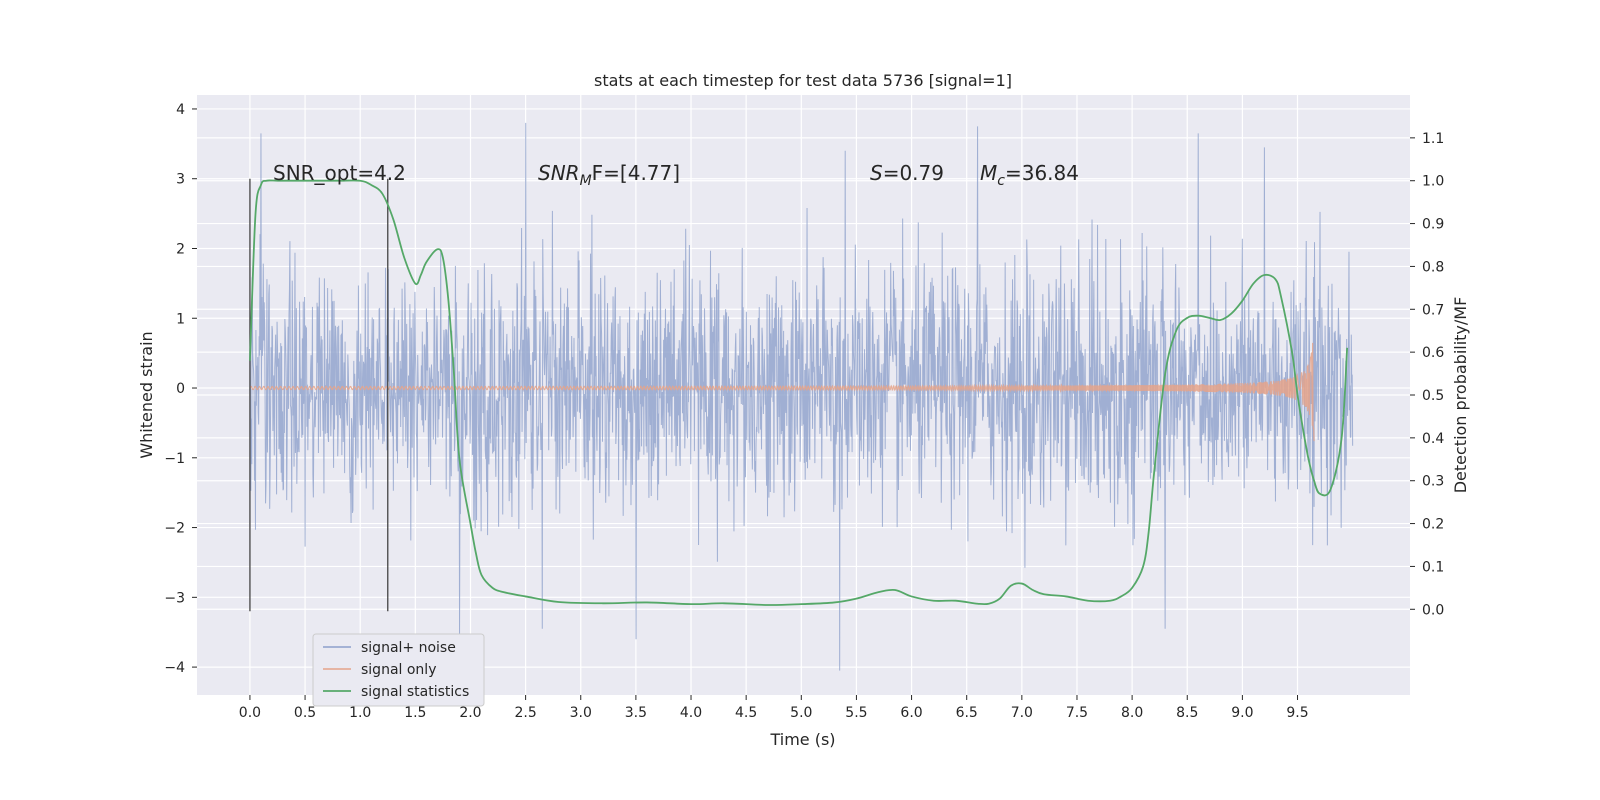 The image size is (1600, 800). I want to click on x-tick-label: 1.5, so click(415, 713).